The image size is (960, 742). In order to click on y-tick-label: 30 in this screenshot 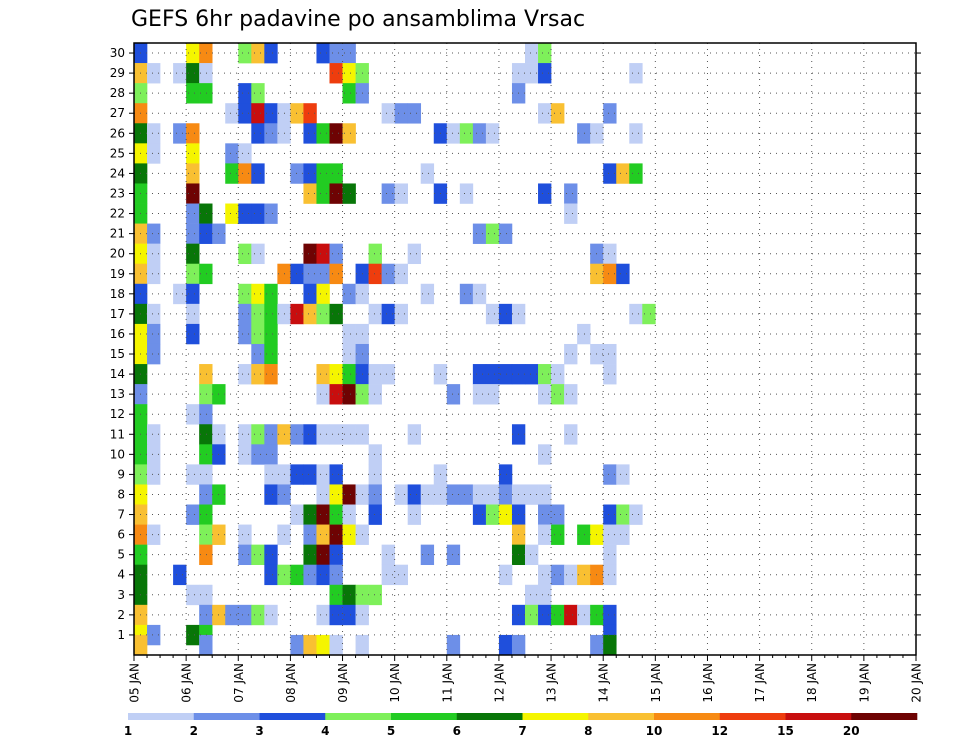, I will do `click(117, 53)`.